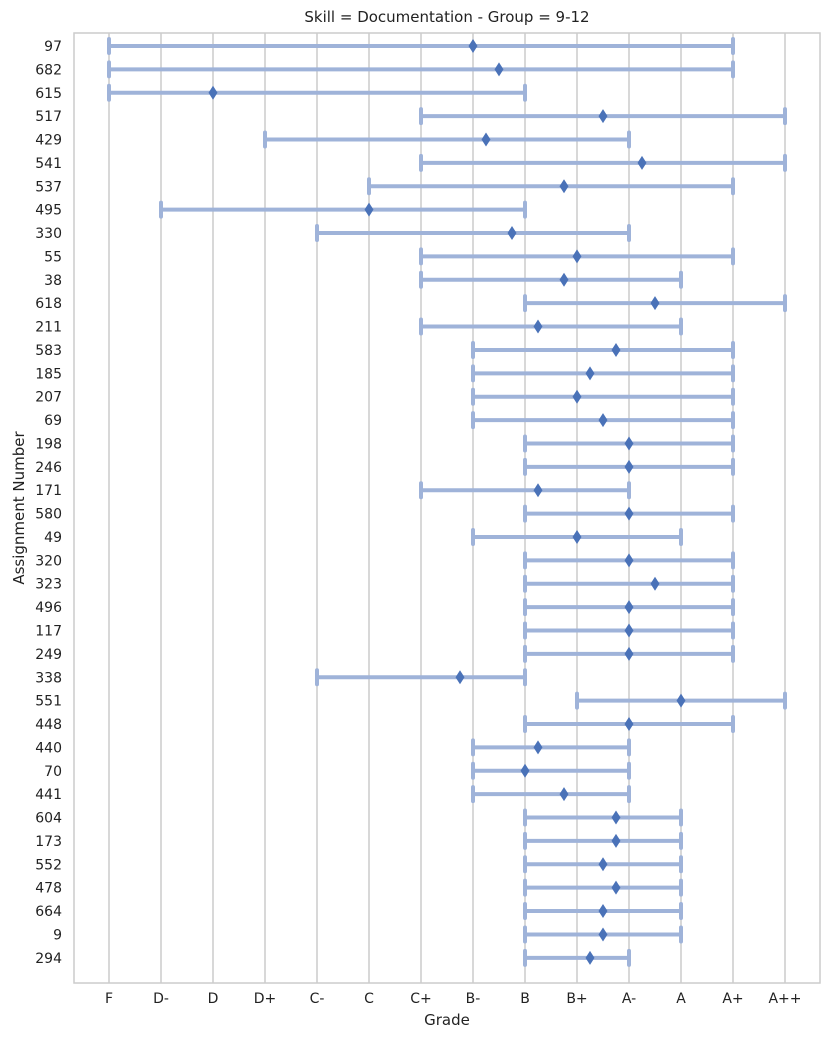 This screenshot has width=830, height=1039. What do you see at coordinates (732, 999) in the screenshot?
I see `x-tick-label: A+` at bounding box center [732, 999].